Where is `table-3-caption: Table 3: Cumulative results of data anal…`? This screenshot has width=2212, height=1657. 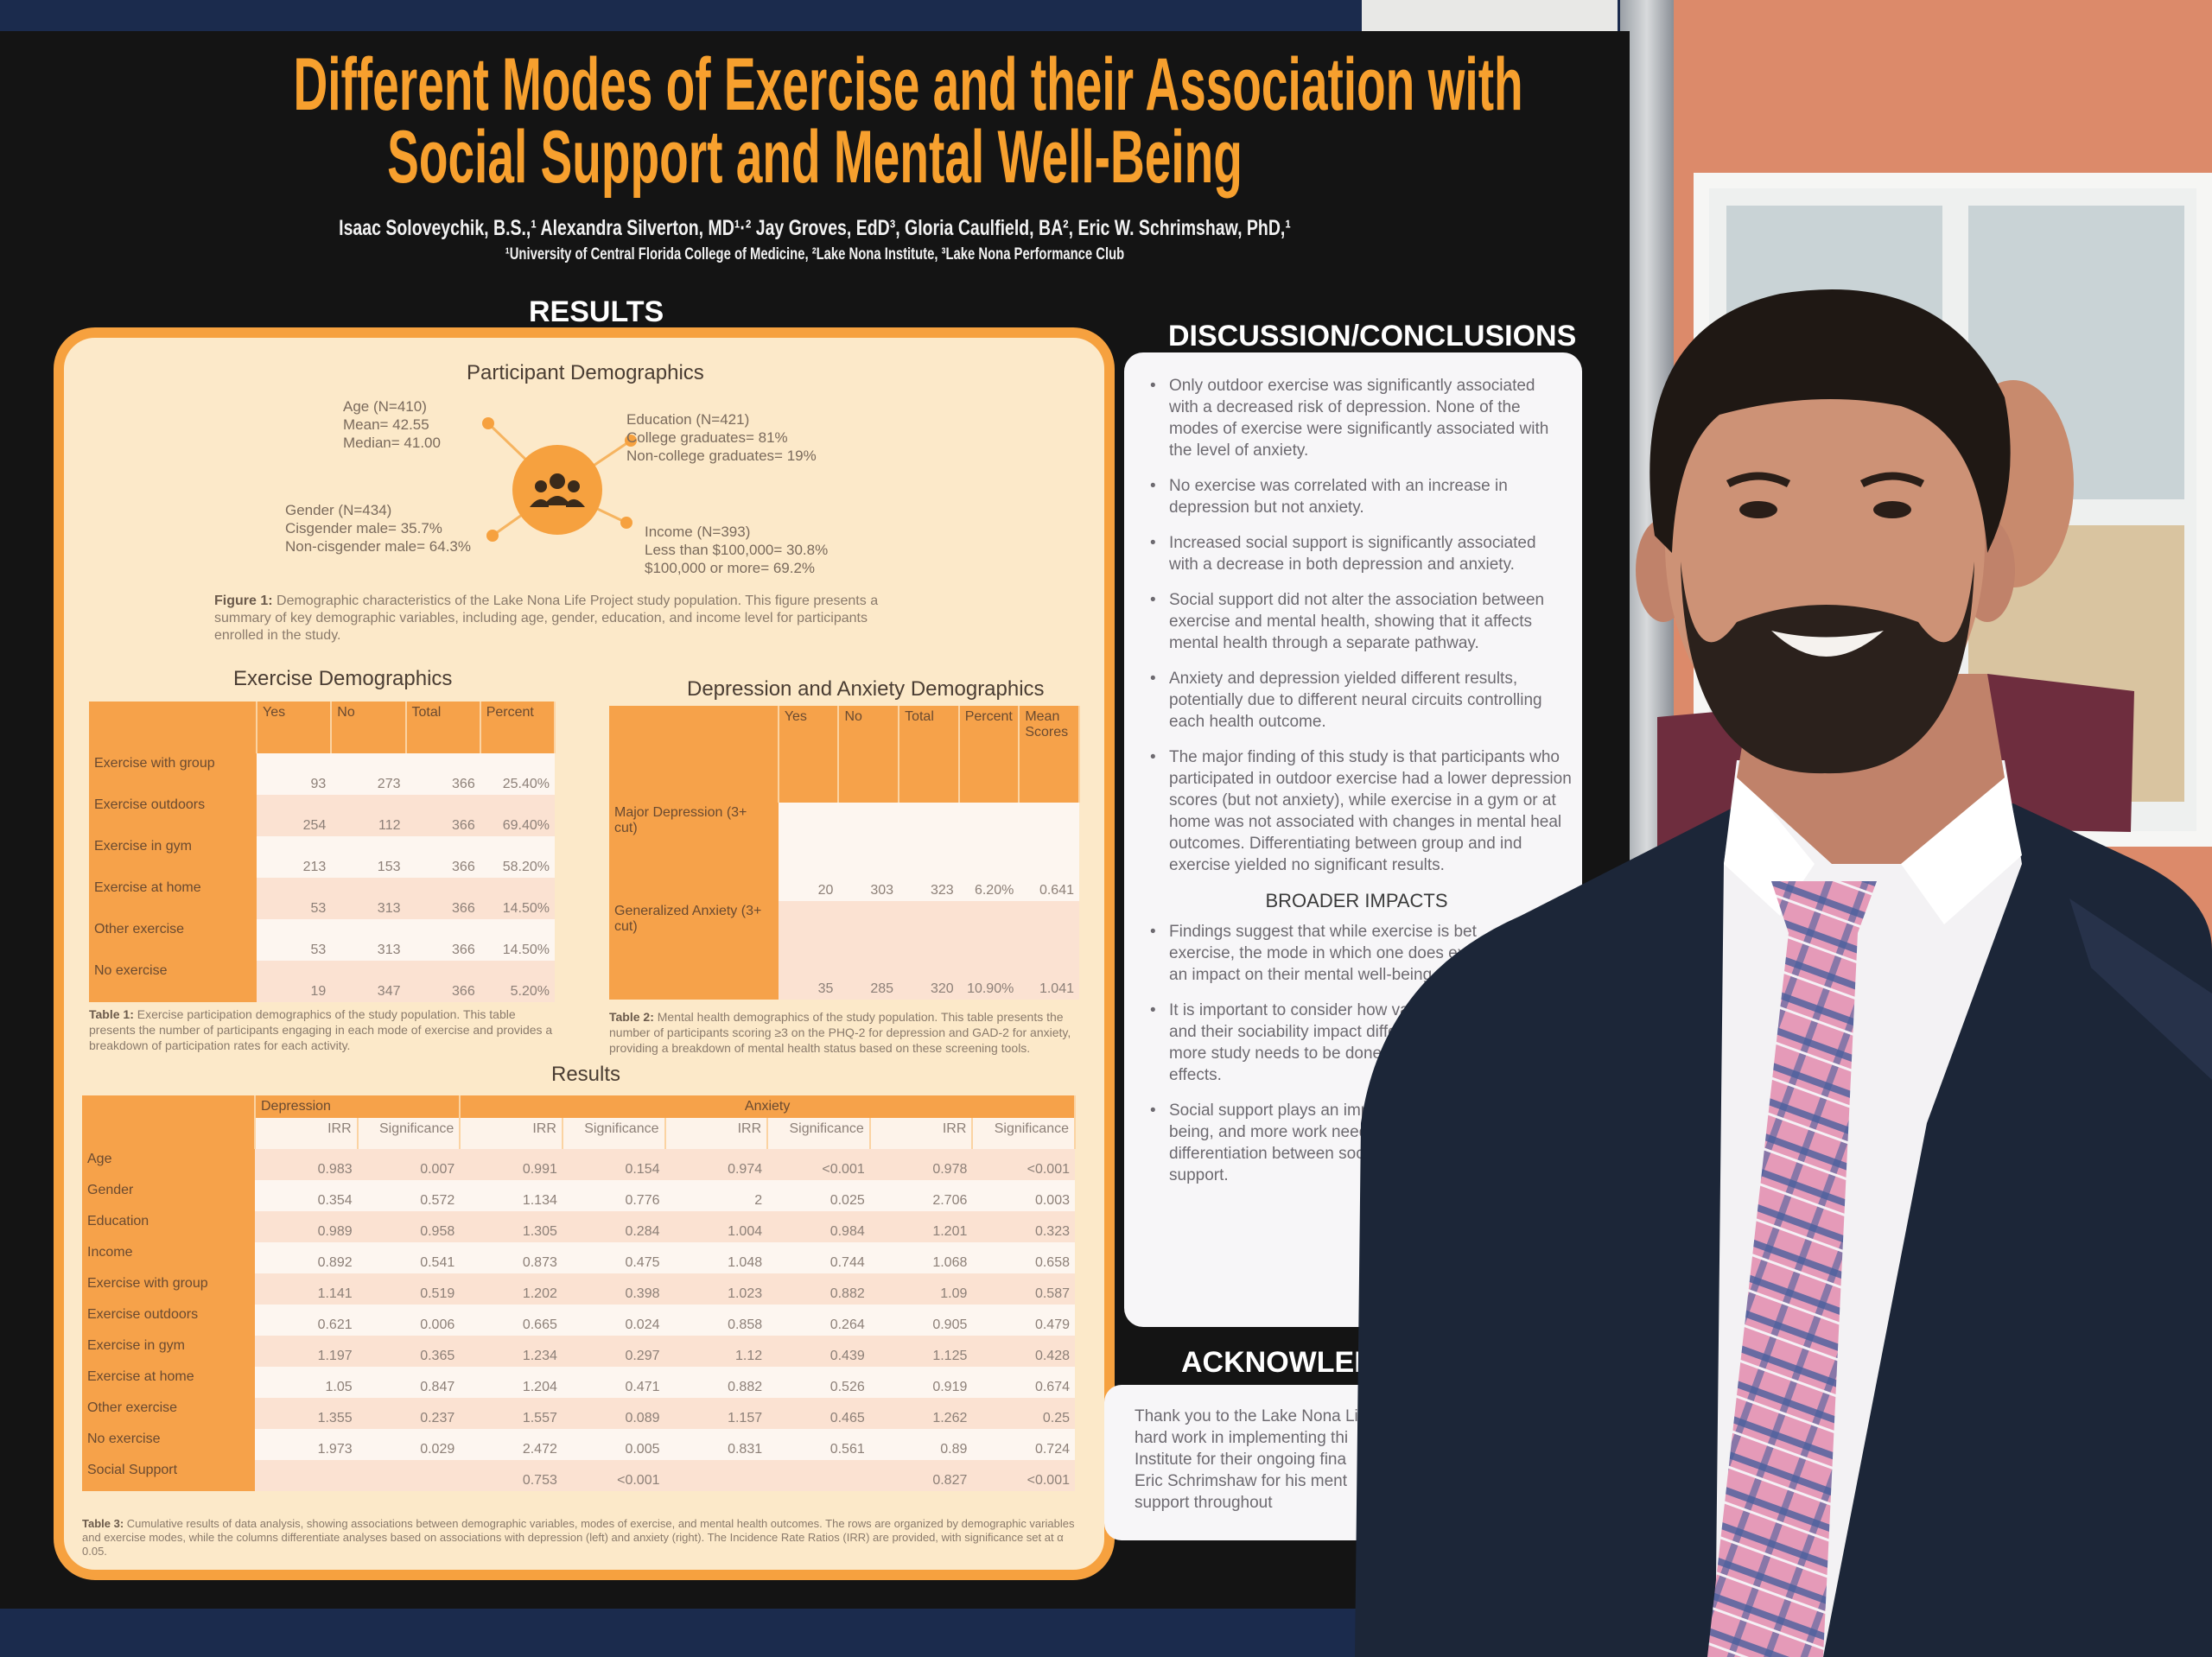 table-3-caption: Table 3: Cumulative results of data anal… is located at coordinates (578, 1537).